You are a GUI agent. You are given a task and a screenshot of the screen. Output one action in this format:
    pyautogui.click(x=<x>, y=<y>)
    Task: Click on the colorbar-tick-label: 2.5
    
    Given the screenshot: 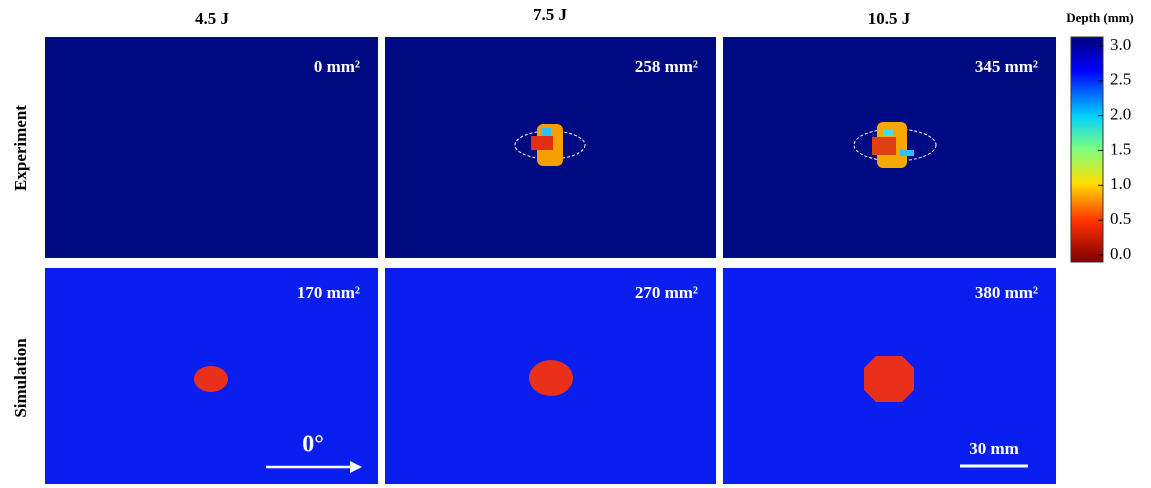 What is the action you would take?
    pyautogui.click(x=1120, y=79)
    